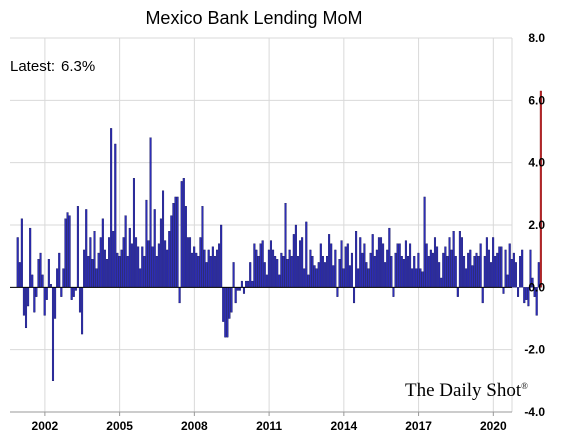  Describe the element at coordinates (253, 18) in the screenshot. I see `chart-title: Mexico Bank Lending MoM` at that location.